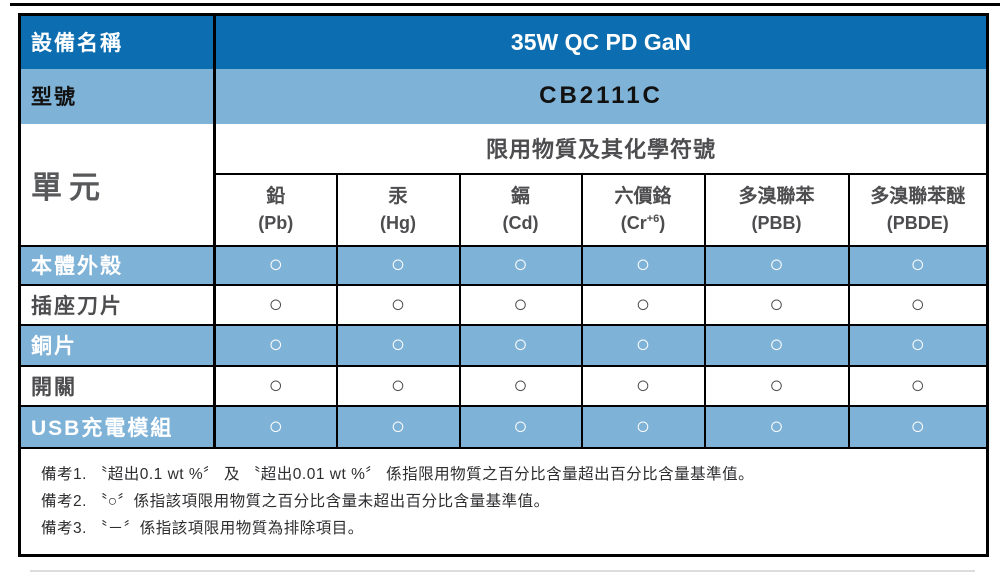  What do you see at coordinates (502, 571) in the screenshot?
I see `bottom-rule-line` at bounding box center [502, 571].